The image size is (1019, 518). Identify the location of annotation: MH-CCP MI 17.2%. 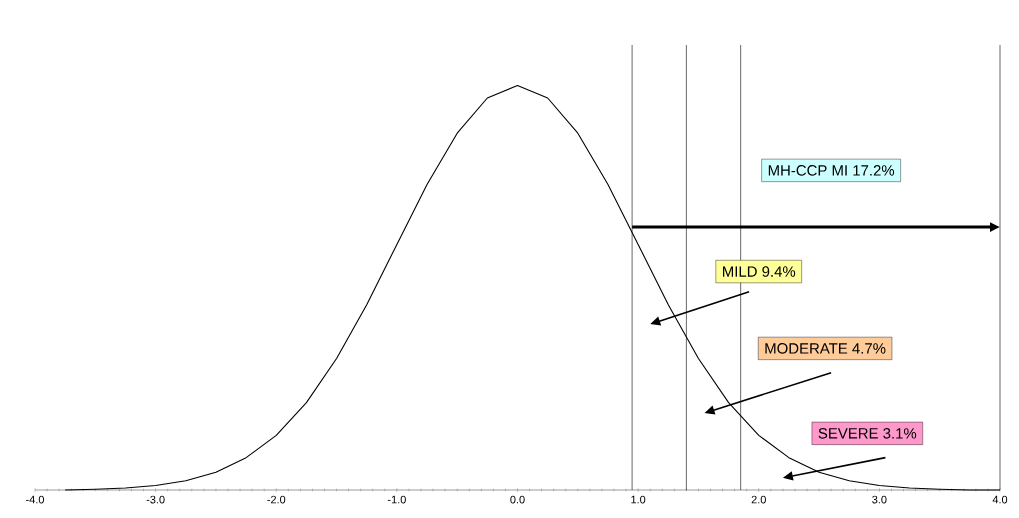
(831, 170).